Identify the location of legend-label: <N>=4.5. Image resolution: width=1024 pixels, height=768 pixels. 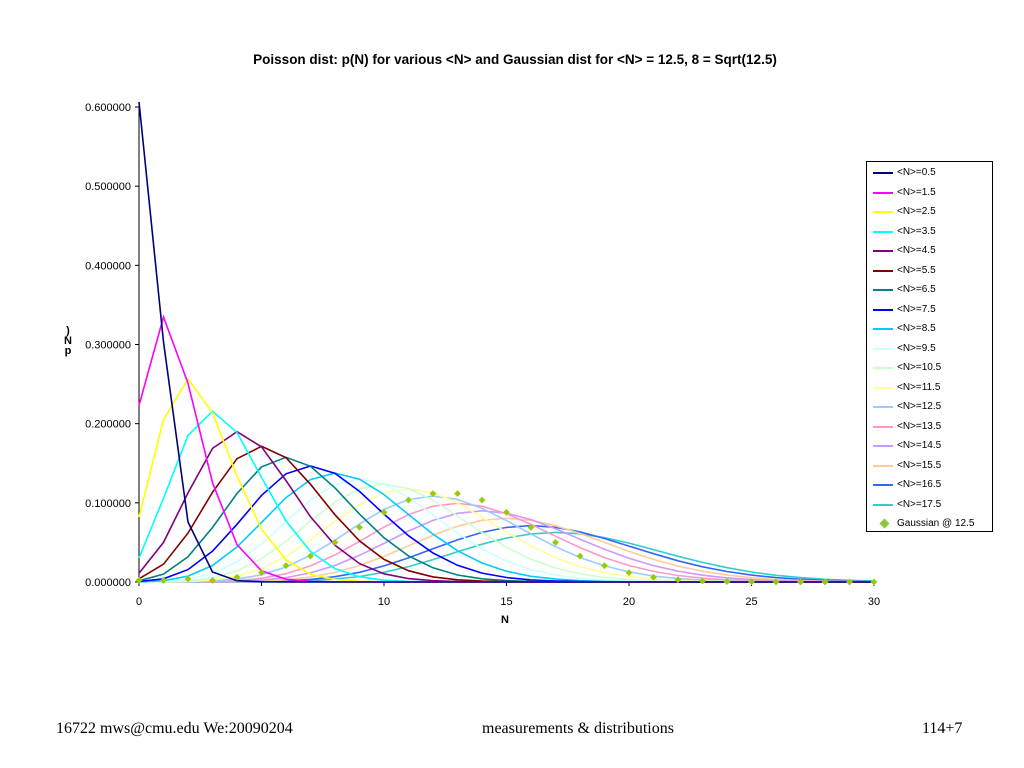
(916, 250).